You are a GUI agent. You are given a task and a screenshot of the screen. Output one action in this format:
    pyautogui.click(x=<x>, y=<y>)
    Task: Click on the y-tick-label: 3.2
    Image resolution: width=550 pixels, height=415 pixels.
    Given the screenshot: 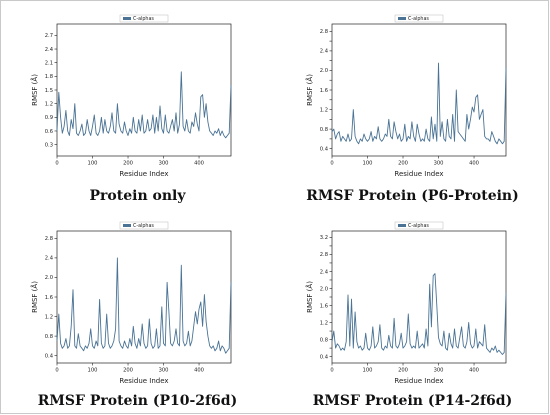 What is the action you would take?
    pyautogui.click(x=324, y=238)
    